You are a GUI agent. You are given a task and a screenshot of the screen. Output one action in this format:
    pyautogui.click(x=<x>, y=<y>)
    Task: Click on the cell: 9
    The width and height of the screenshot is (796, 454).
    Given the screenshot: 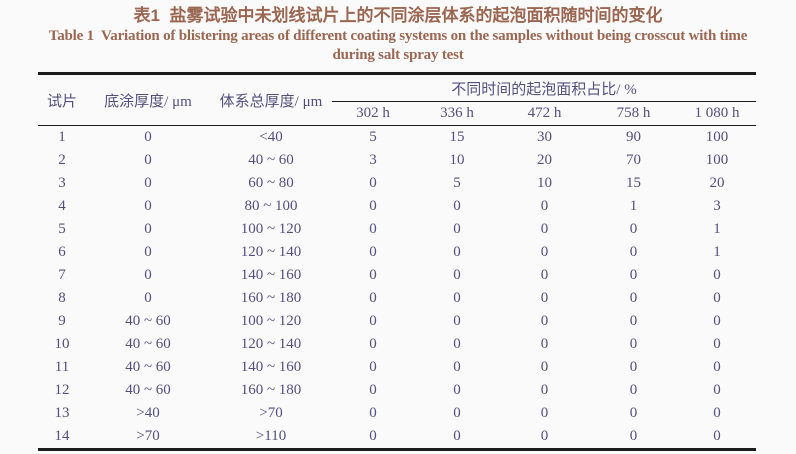 What is the action you would take?
    pyautogui.click(x=62, y=321)
    